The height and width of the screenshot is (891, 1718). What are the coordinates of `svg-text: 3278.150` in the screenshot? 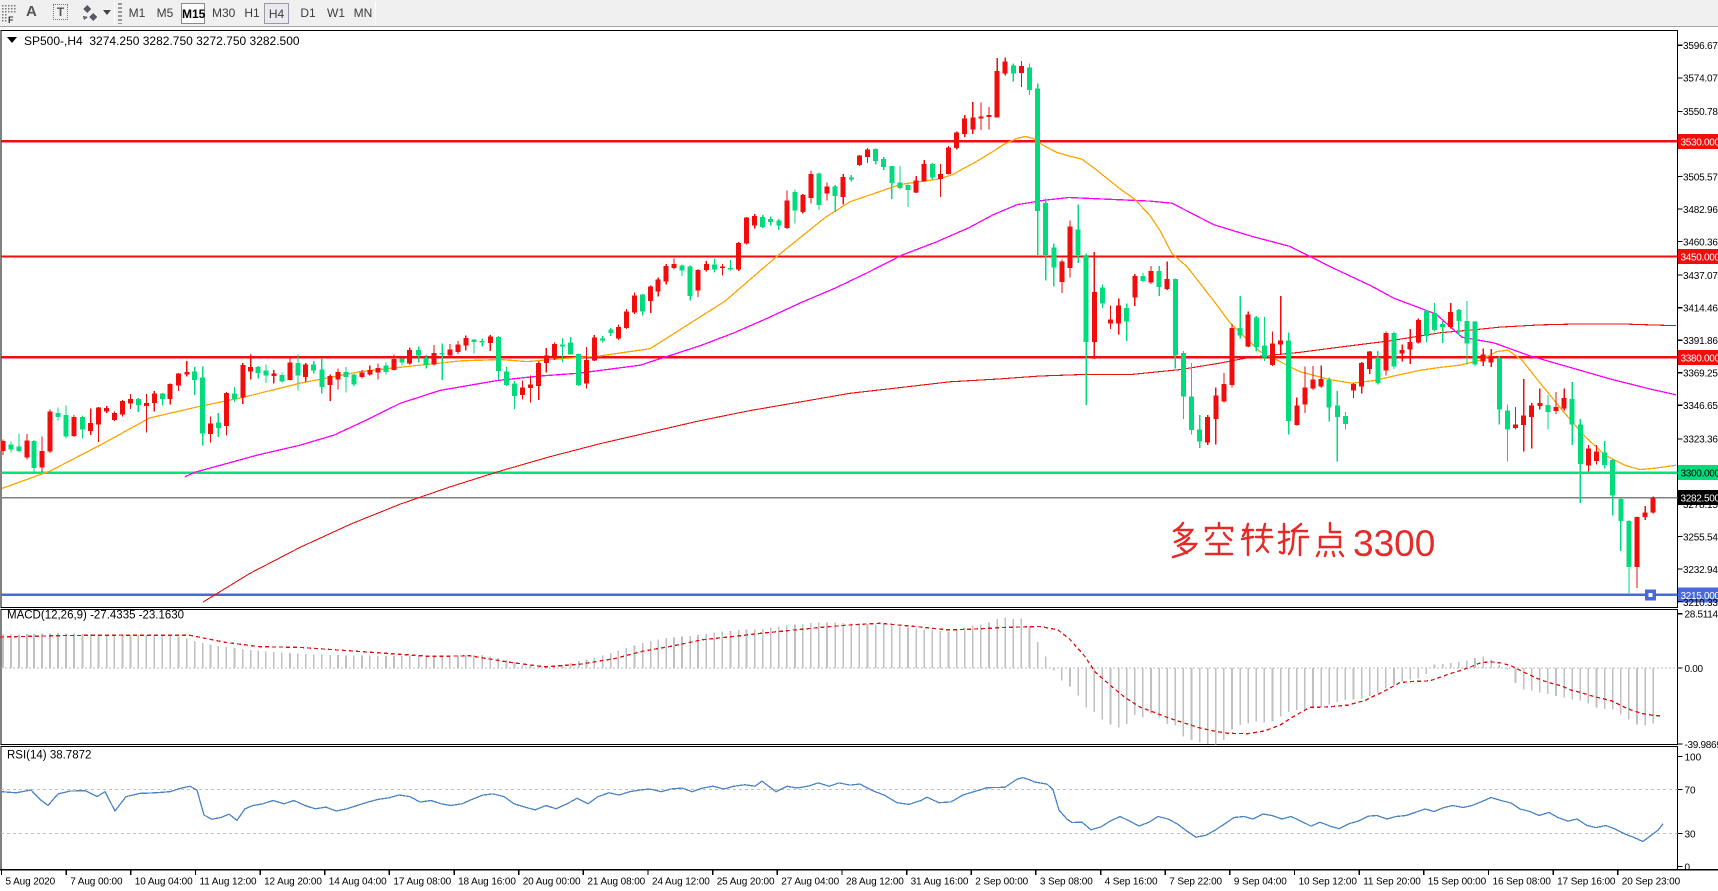 It's located at (1700, 505).